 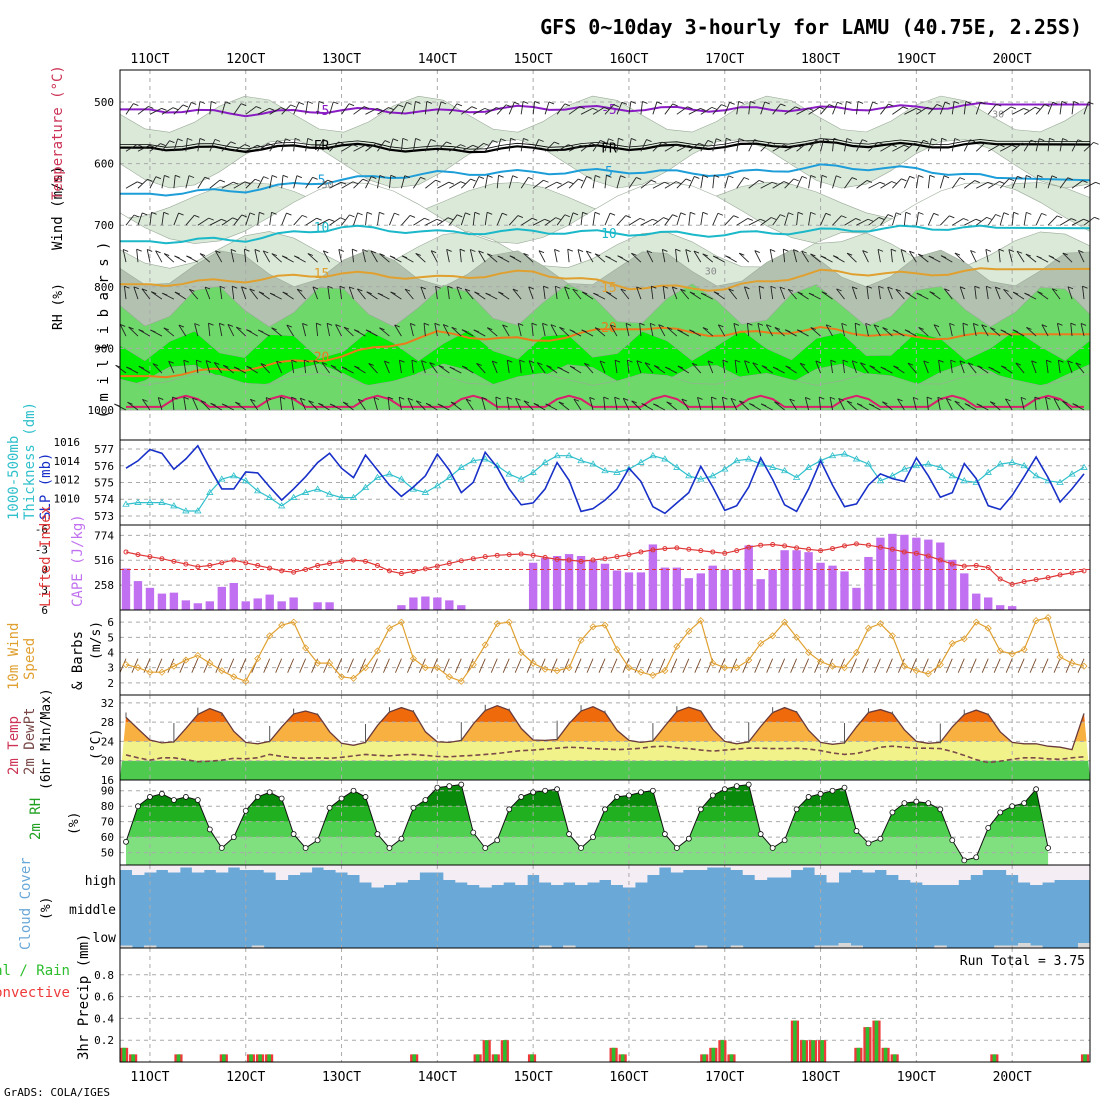 I want to click on low-cloud-bar, so click(x=545, y=946).